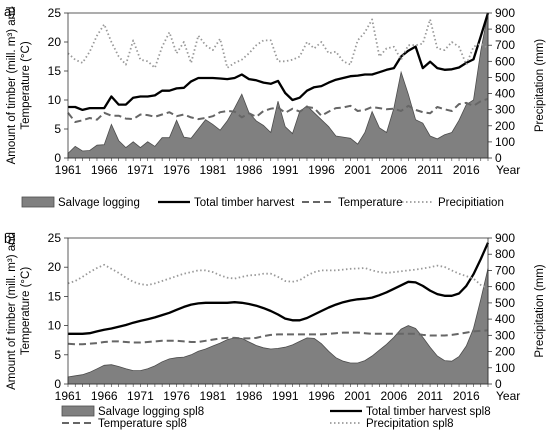 This screenshot has width=550, height=438. What do you see at coordinates (244, 203) in the screenshot?
I see `legend-label: Total timber harvest` at bounding box center [244, 203].